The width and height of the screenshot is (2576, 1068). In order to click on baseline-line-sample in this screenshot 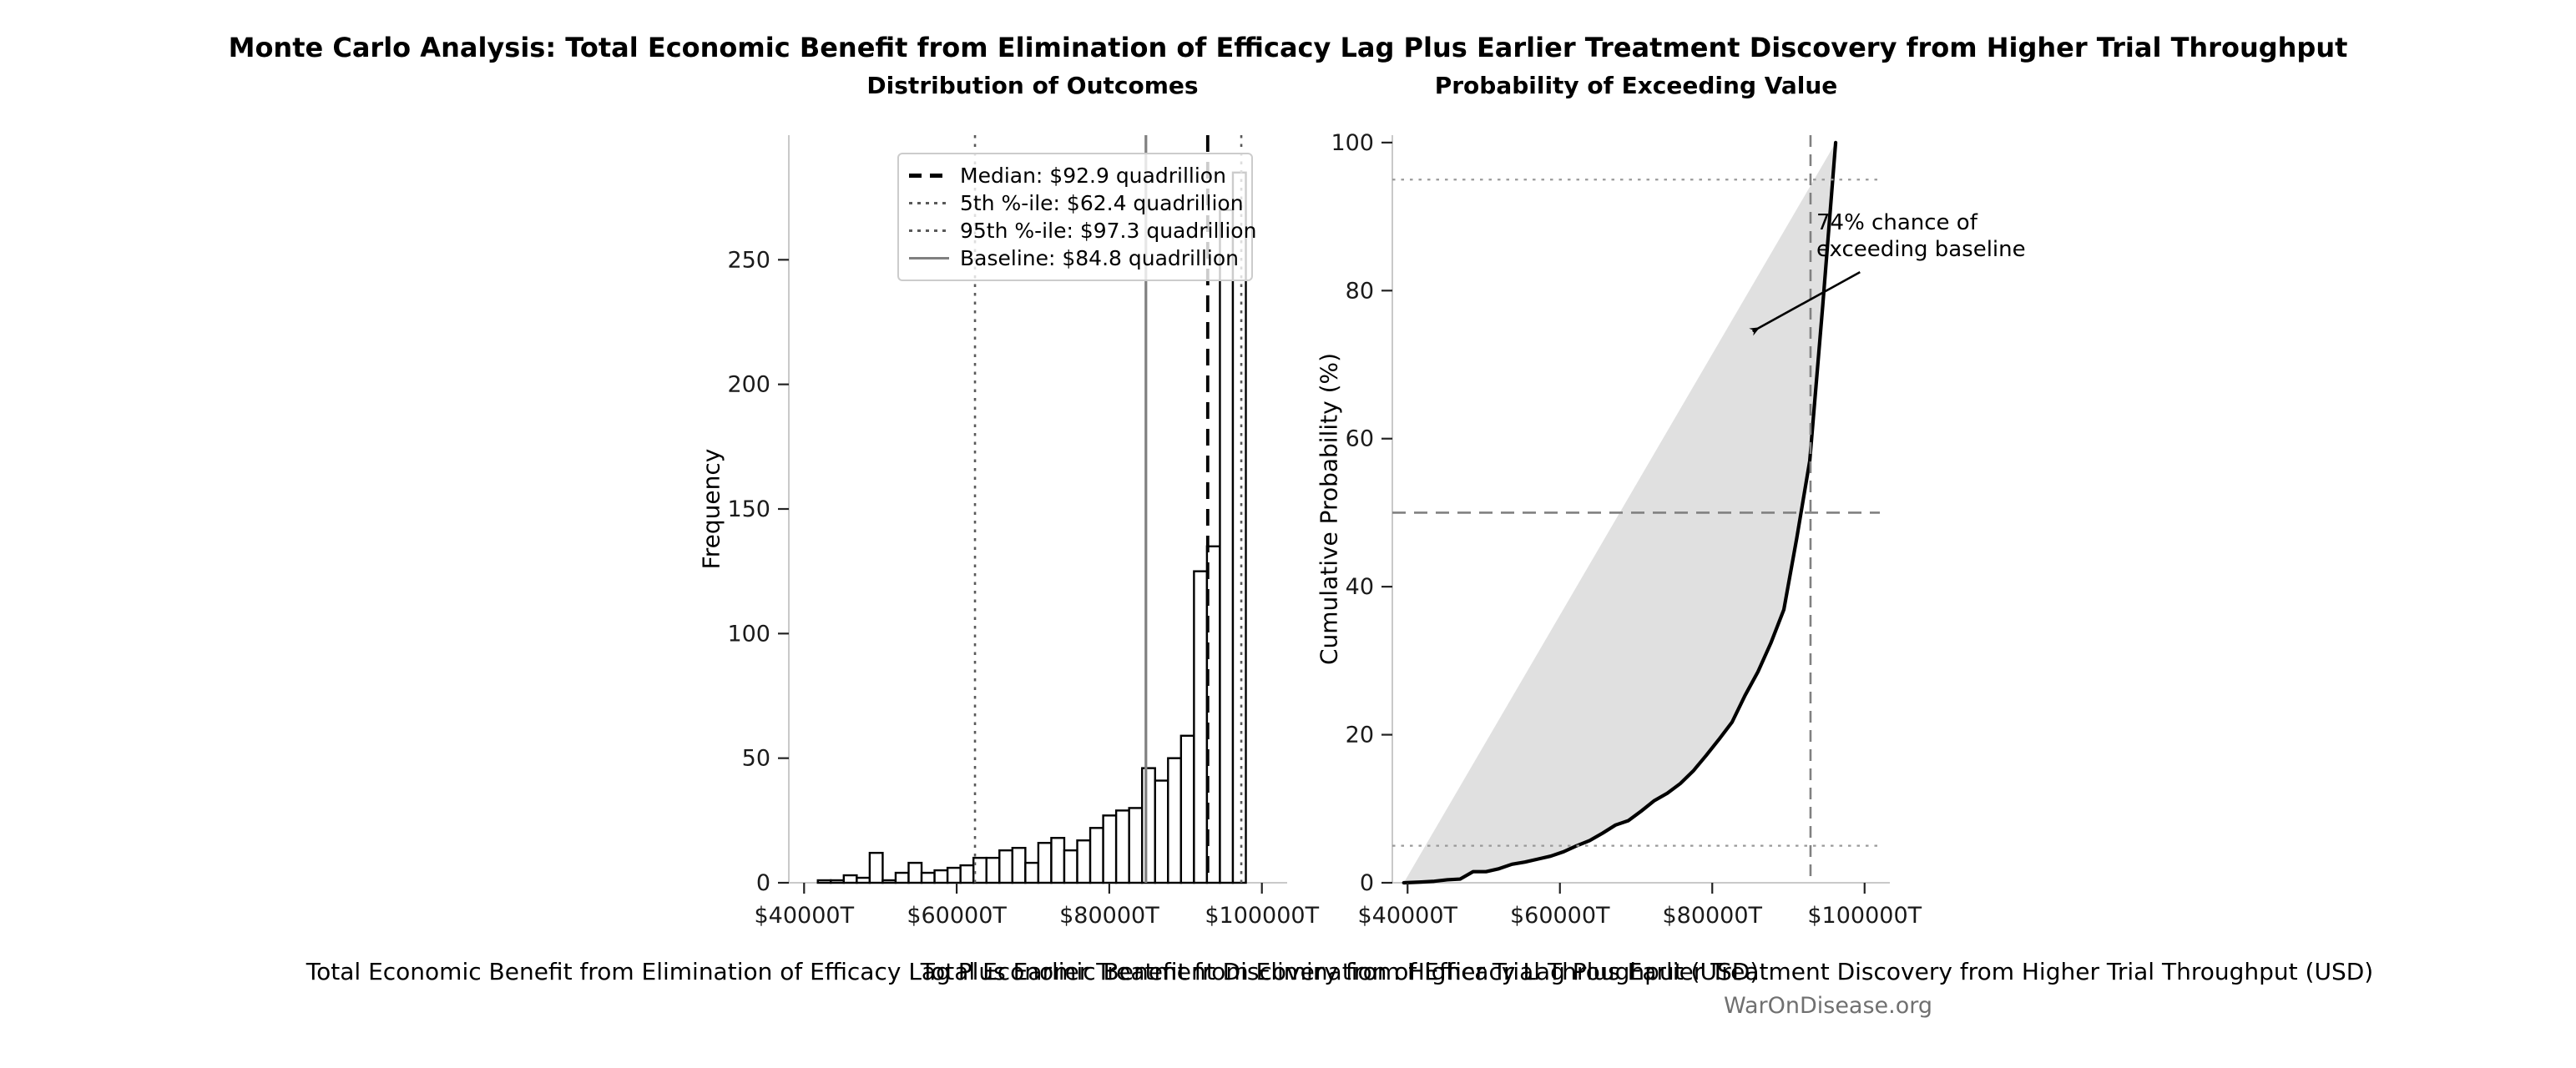, I will do `click(929, 258)`.